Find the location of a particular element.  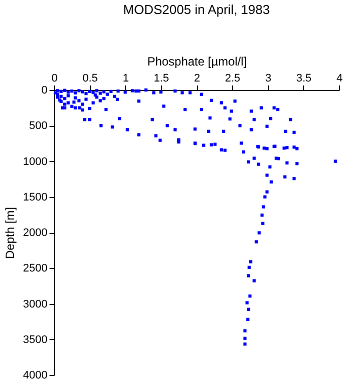

y-axis-title: Depth [m] is located at coordinates (10, 233).